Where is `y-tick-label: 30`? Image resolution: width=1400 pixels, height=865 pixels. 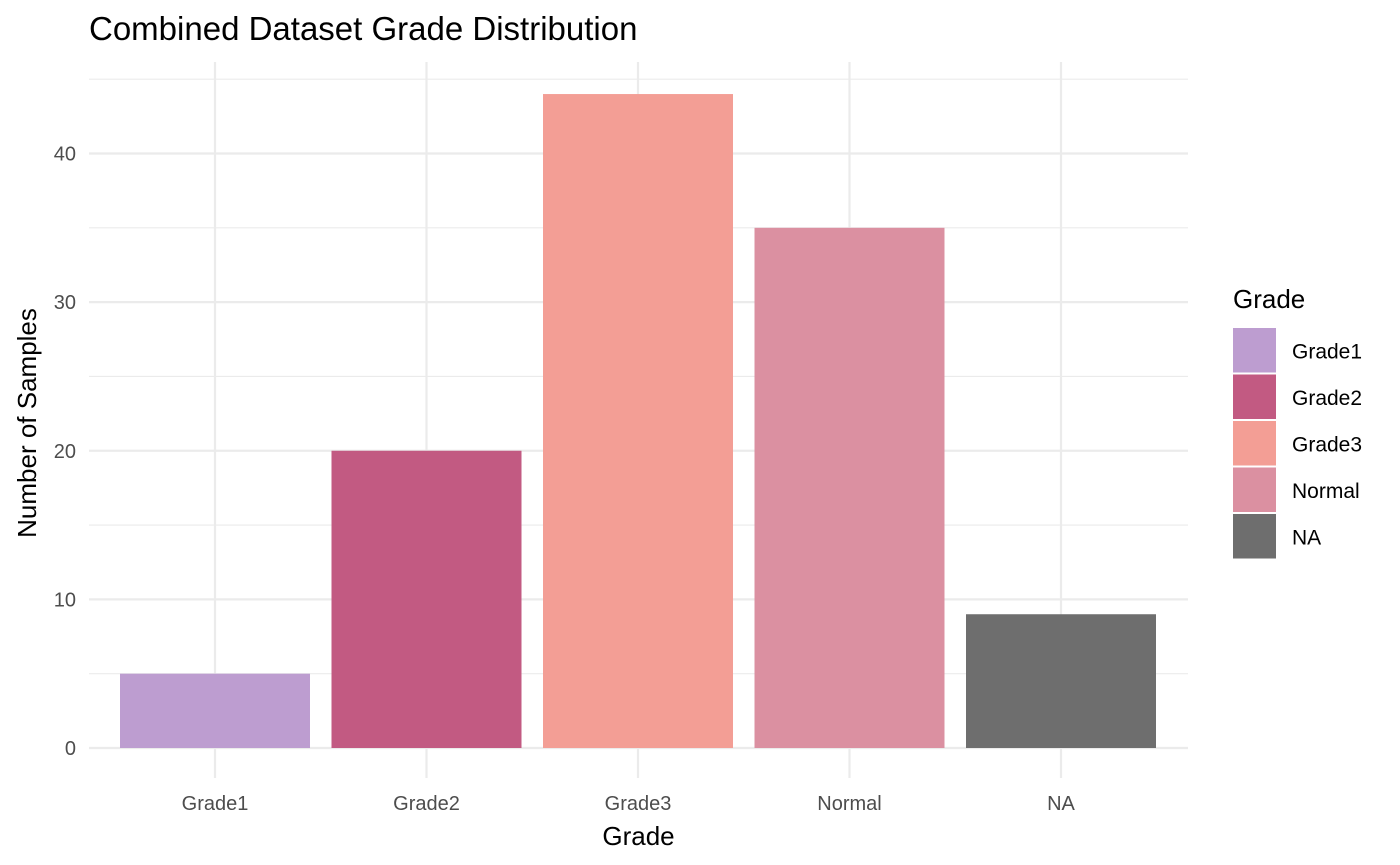
y-tick-label: 30 is located at coordinates (65, 303).